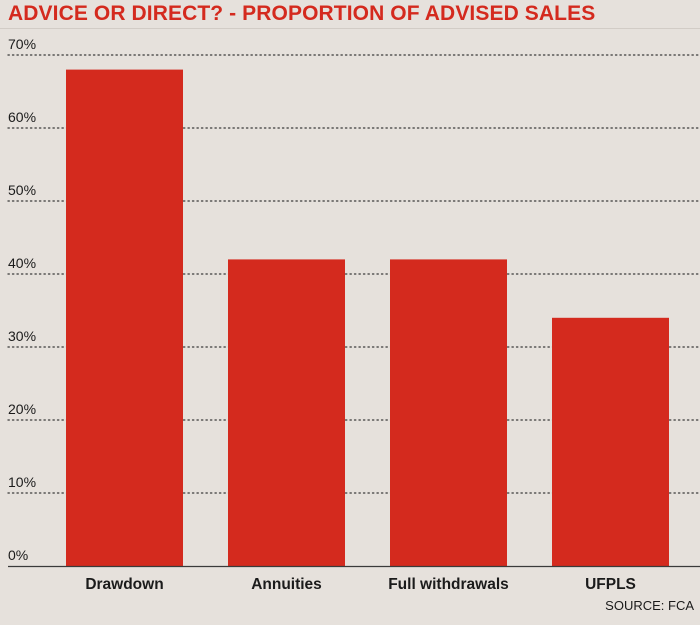 The height and width of the screenshot is (625, 700). I want to click on y-axis-tick-labels: 0% 10% 20% 30% 40% 50% 60% 70%, so click(22, 299).